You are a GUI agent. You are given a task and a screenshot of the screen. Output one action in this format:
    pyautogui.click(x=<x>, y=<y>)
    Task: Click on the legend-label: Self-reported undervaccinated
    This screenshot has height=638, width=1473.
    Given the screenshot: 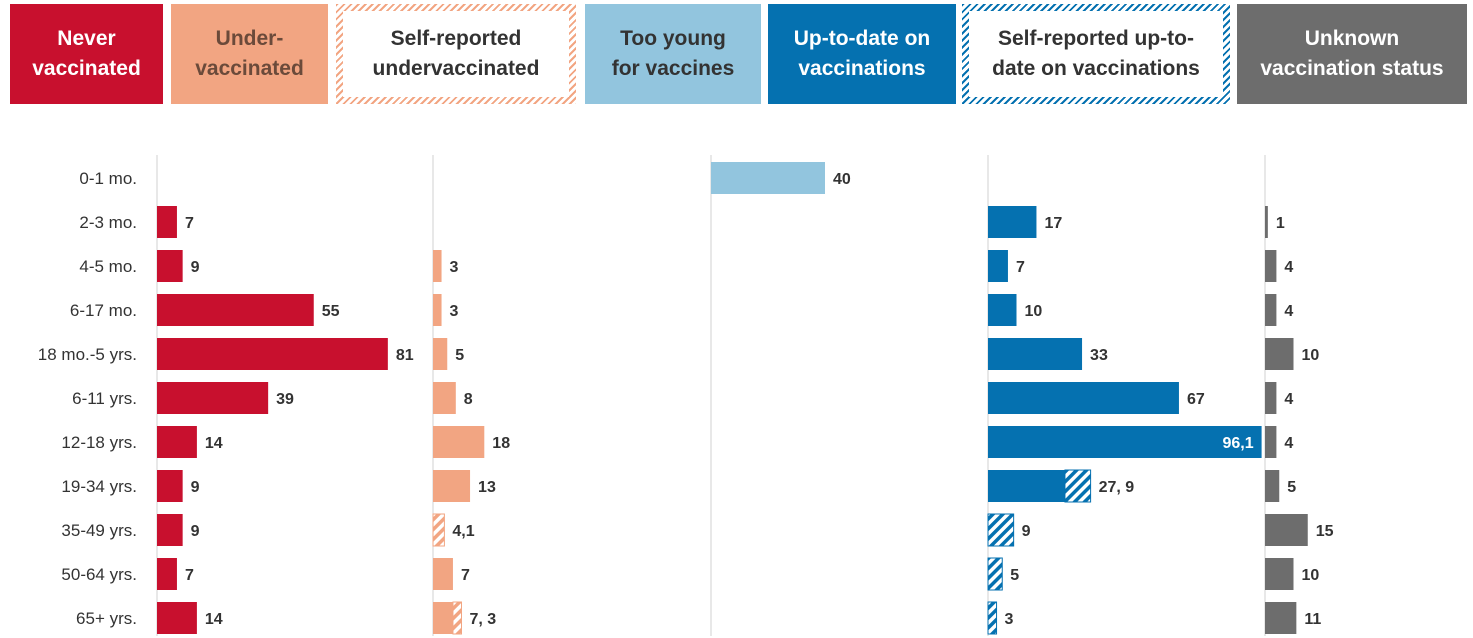 What is the action you would take?
    pyautogui.click(x=456, y=53)
    